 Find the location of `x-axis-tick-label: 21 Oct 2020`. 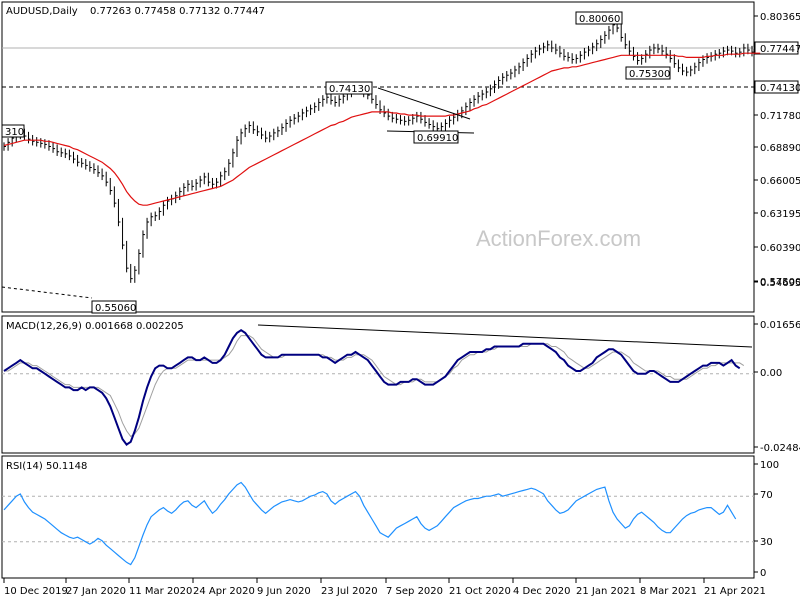

x-axis-tick-label: 21 Oct 2020 is located at coordinates (480, 591).